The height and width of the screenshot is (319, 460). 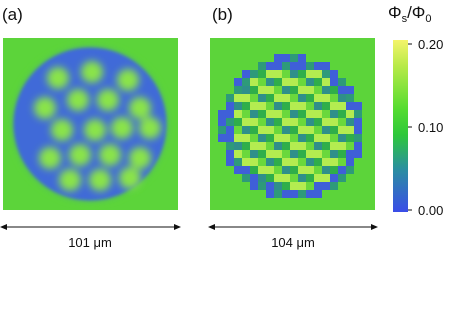 I want to click on scale-label: 104 μm, so click(x=293, y=242).